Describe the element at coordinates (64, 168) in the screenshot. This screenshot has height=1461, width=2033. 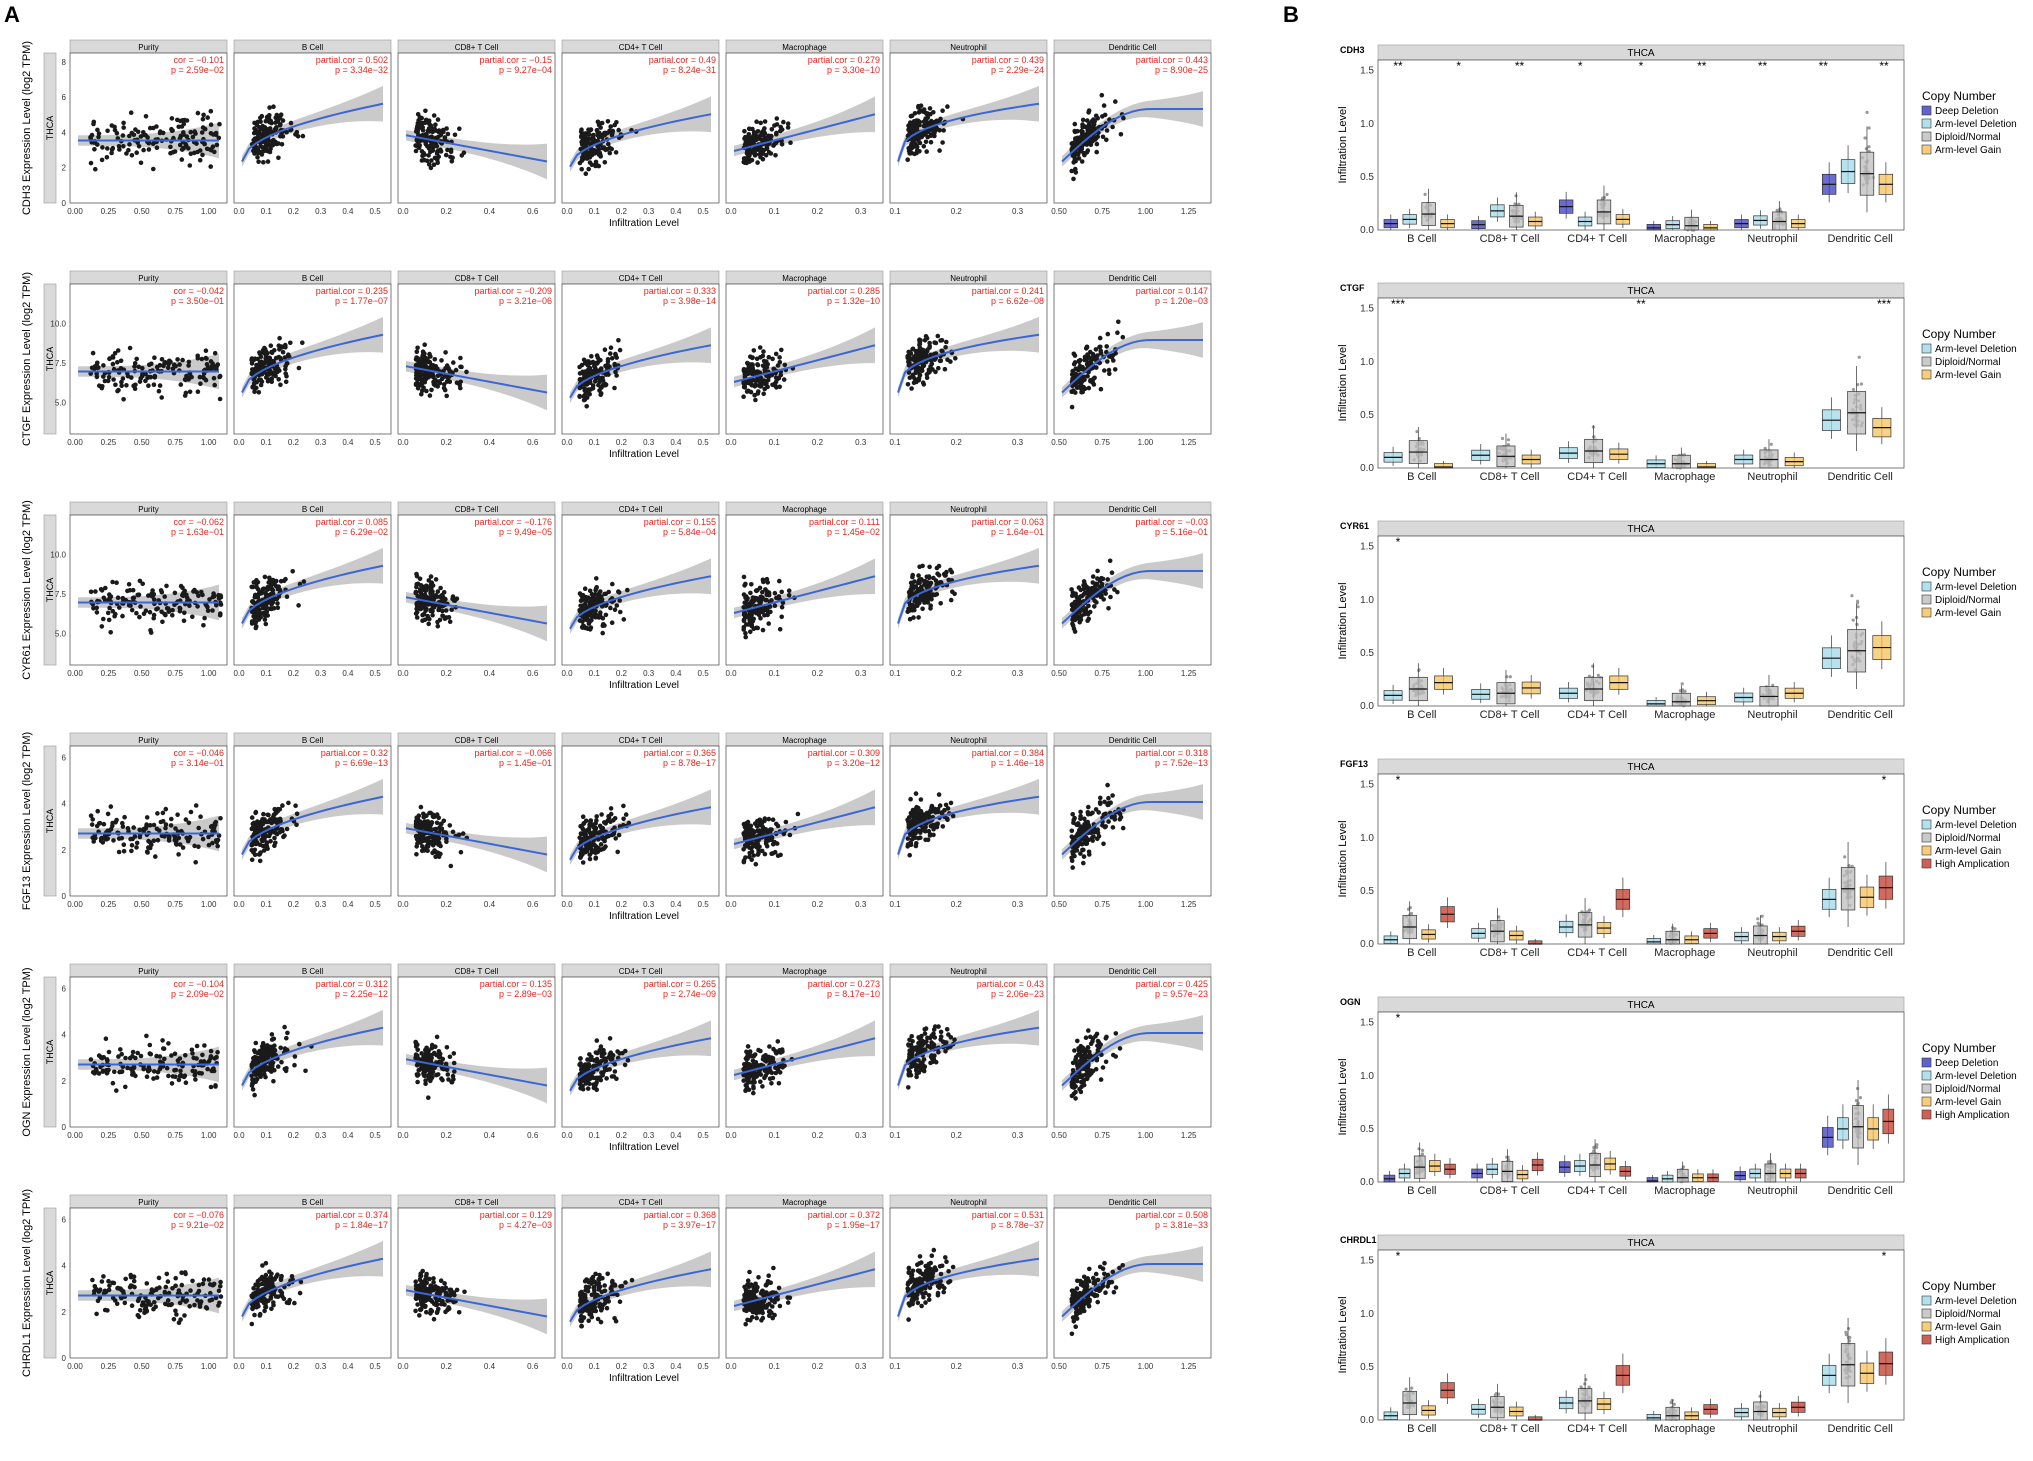
I see `y-tick-label: 2` at that location.